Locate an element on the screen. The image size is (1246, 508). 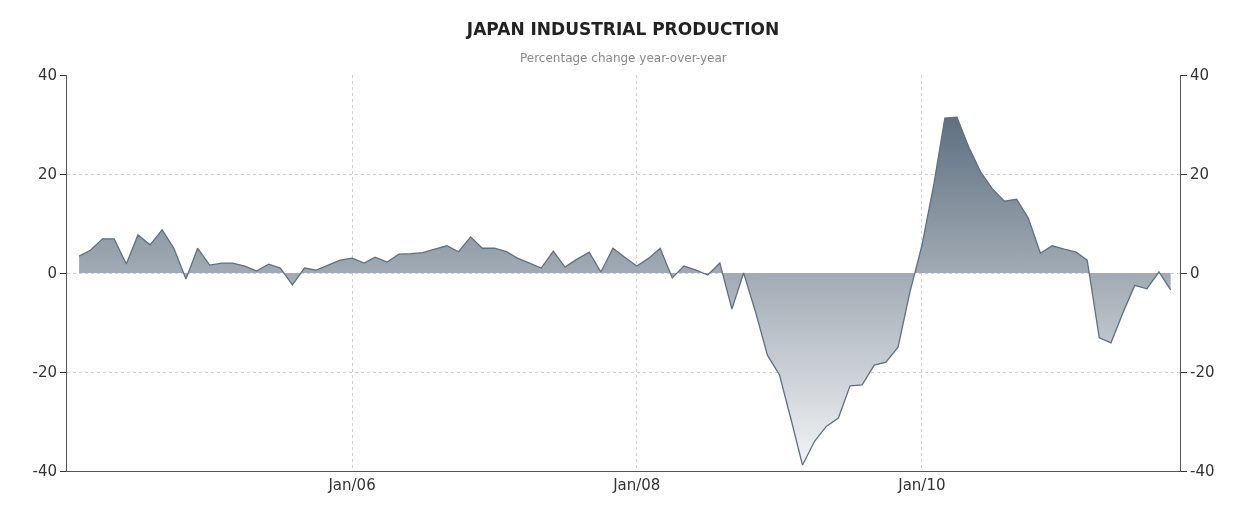
x-tick-label: Jan/08 is located at coordinates (636, 485).